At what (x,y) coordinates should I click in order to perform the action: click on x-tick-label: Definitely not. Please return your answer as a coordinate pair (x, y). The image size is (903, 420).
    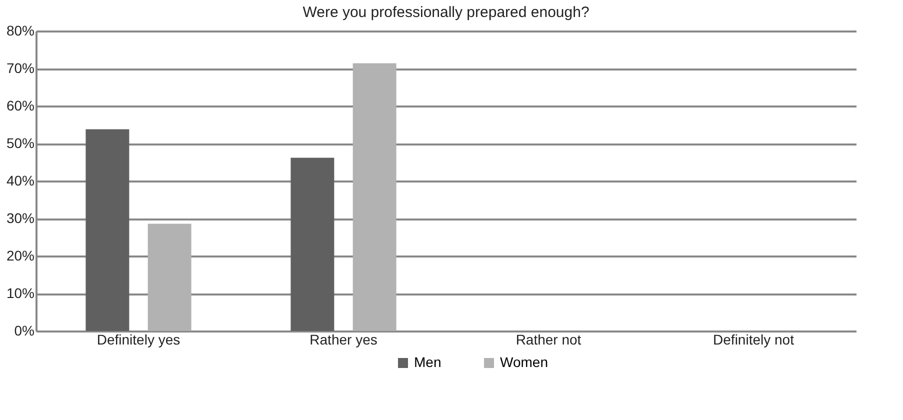
    Looking at the image, I should click on (753, 340).